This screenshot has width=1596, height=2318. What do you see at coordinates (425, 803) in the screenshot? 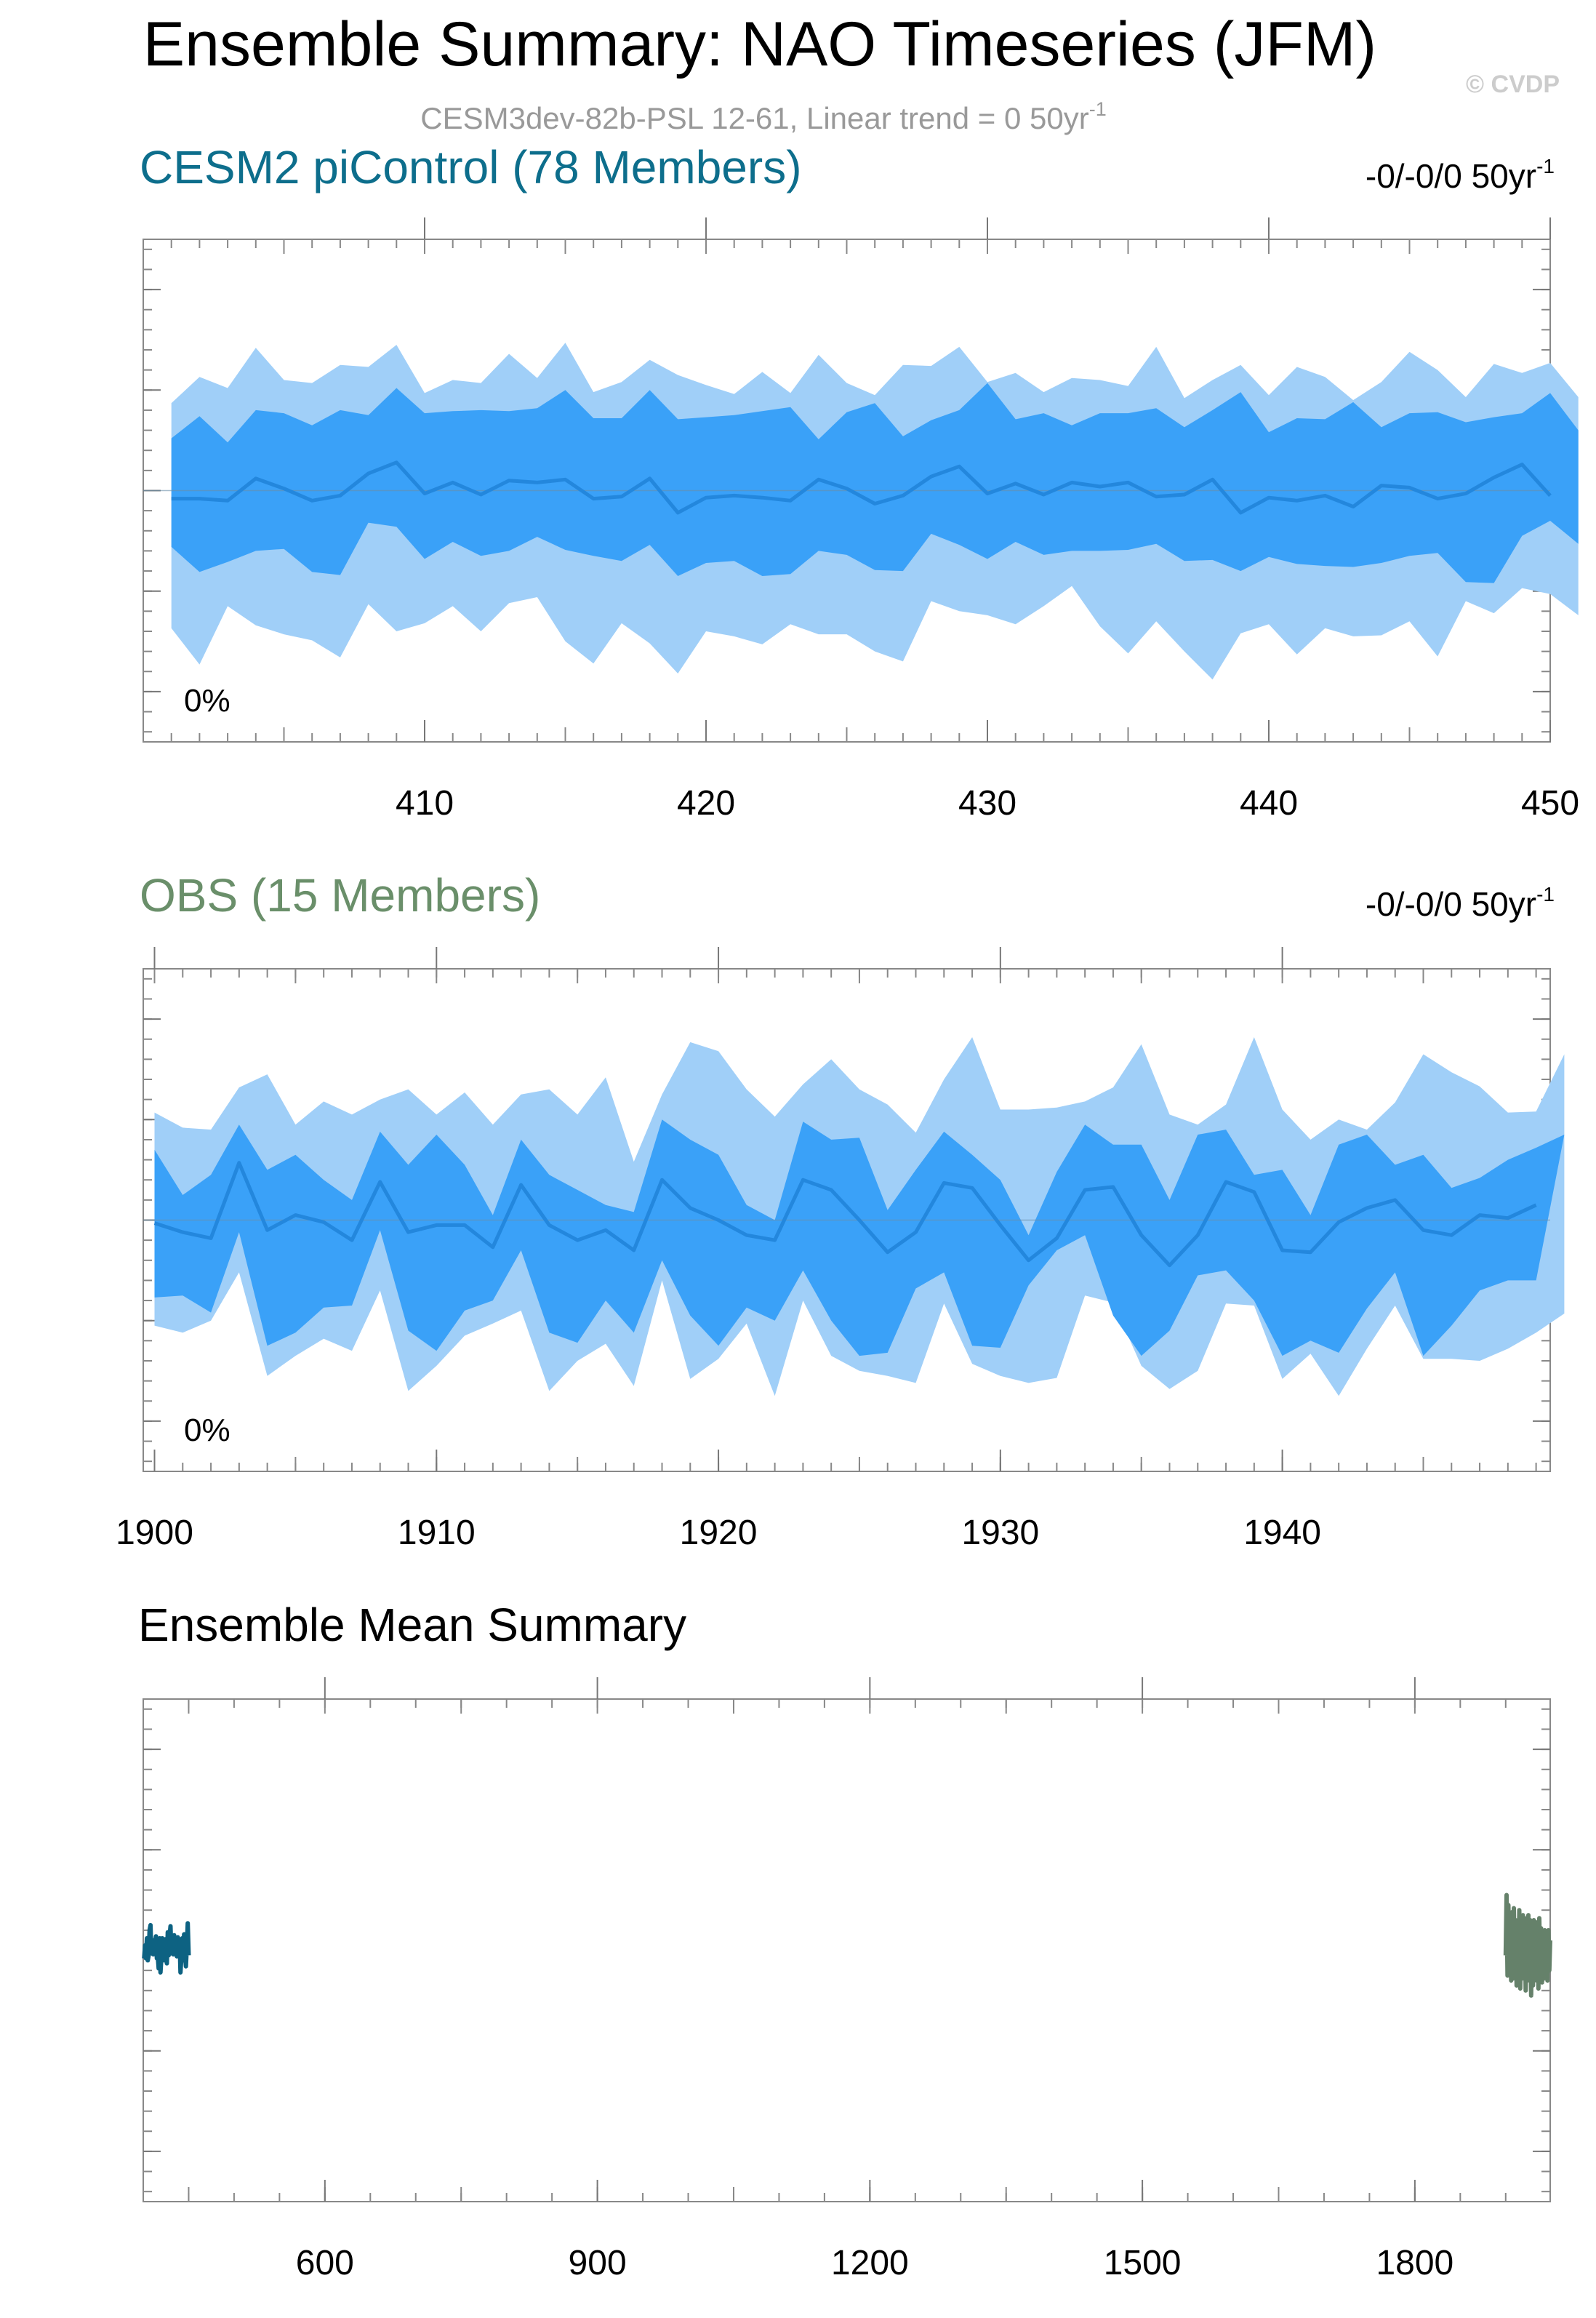
I see `cesm2-x-tick-label: 410` at bounding box center [425, 803].